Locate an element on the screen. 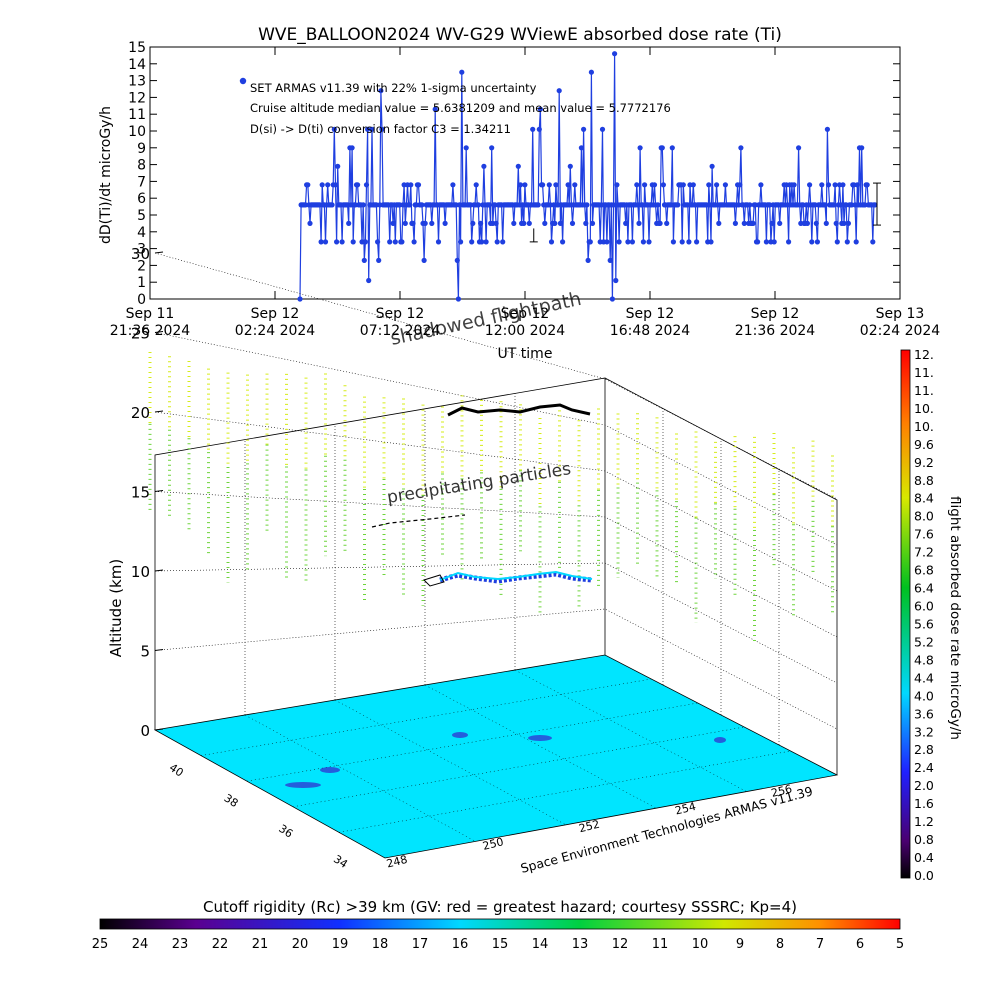 This screenshot has width=1000, height=1000. dose-tick-label: 4.4 is located at coordinates (924, 677).